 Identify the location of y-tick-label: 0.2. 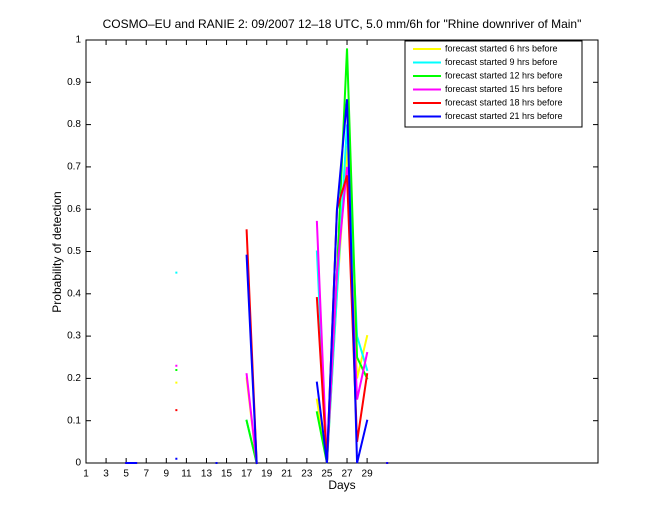
(74, 378).